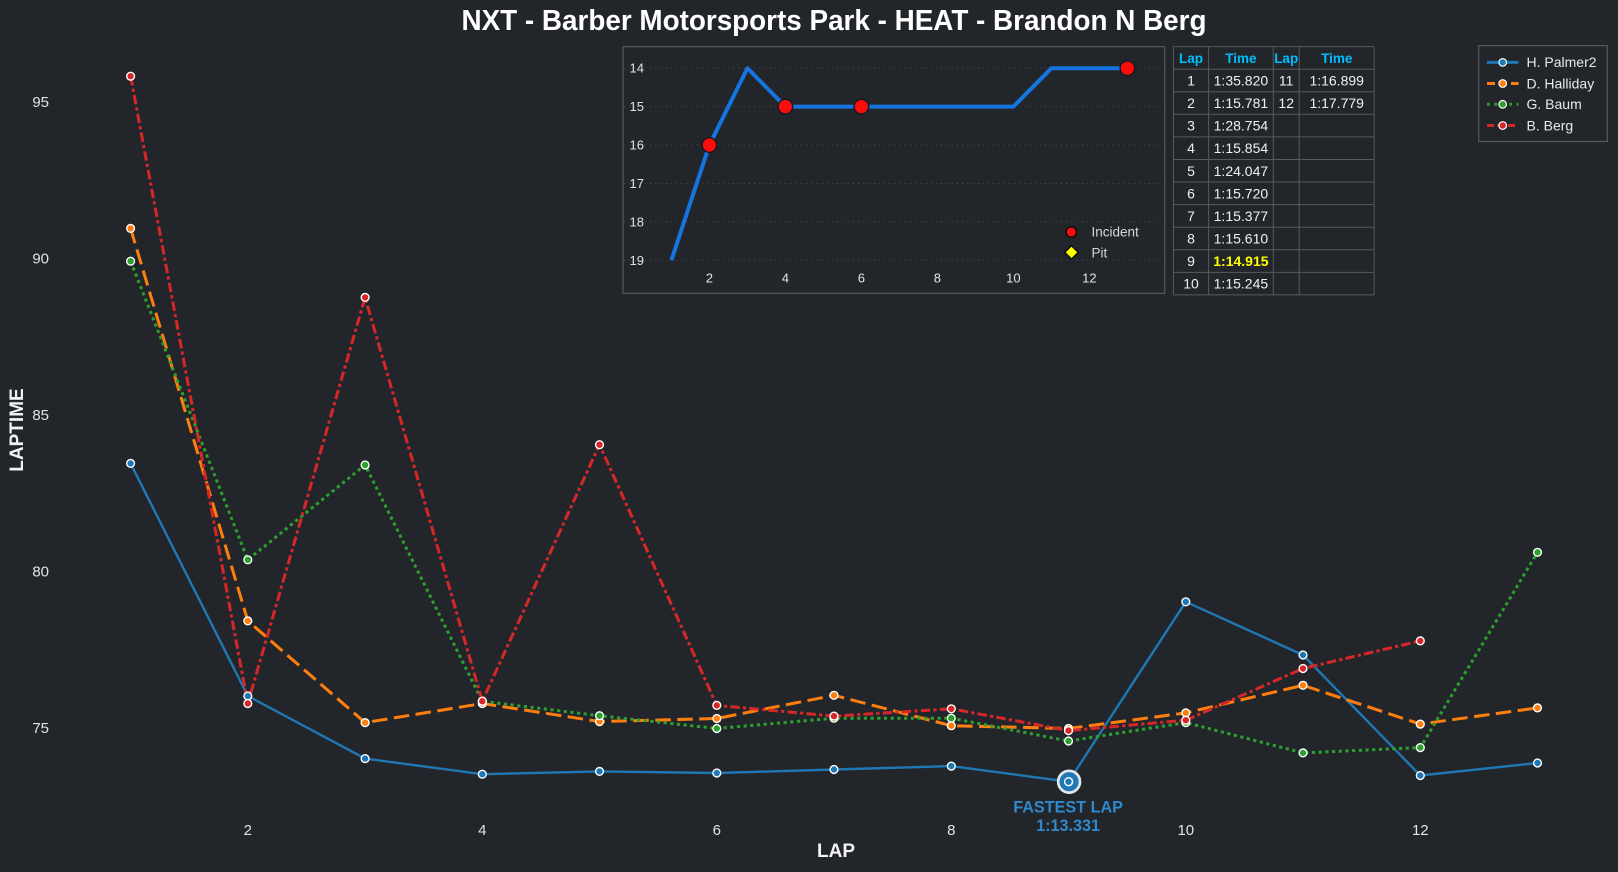 This screenshot has height=872, width=1618. What do you see at coordinates (1116, 232) in the screenshot?
I see `svg-text: Incident` at bounding box center [1116, 232].